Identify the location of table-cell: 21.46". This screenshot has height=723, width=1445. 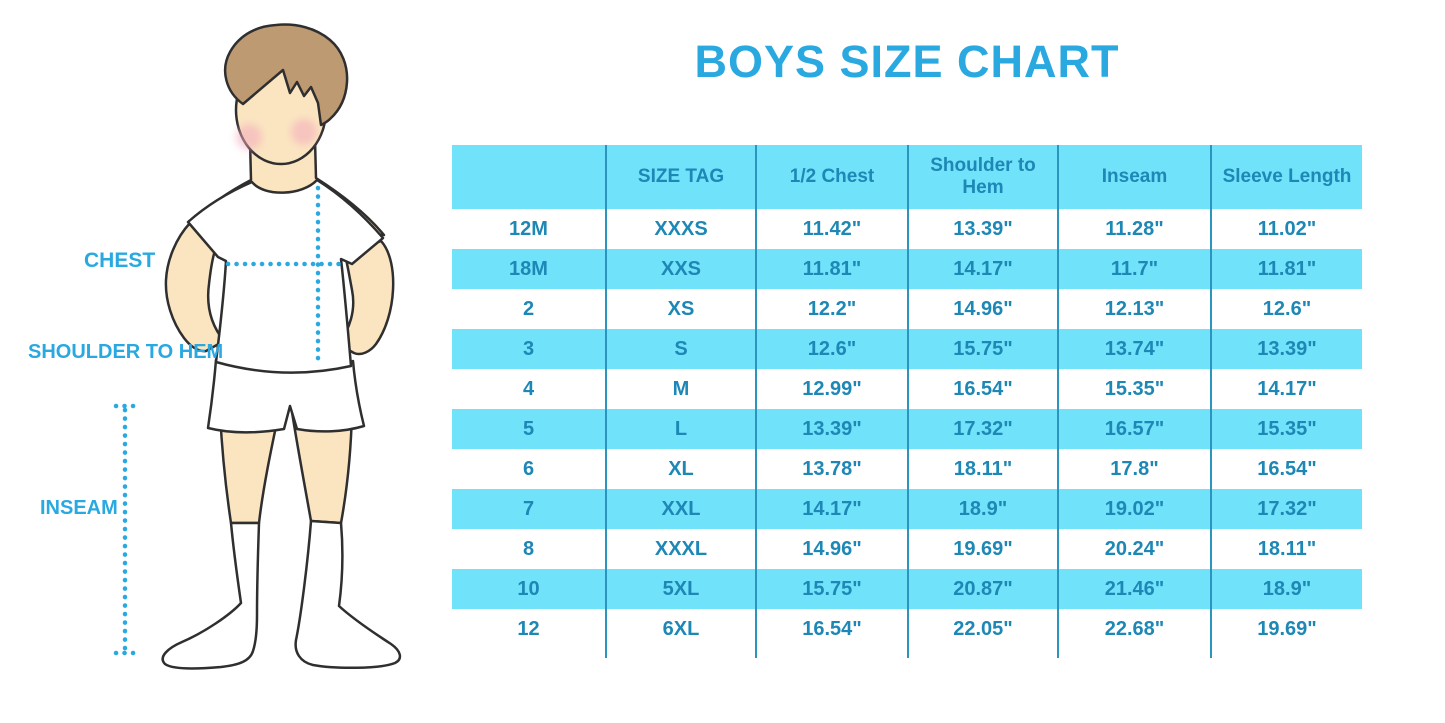
(1133, 589).